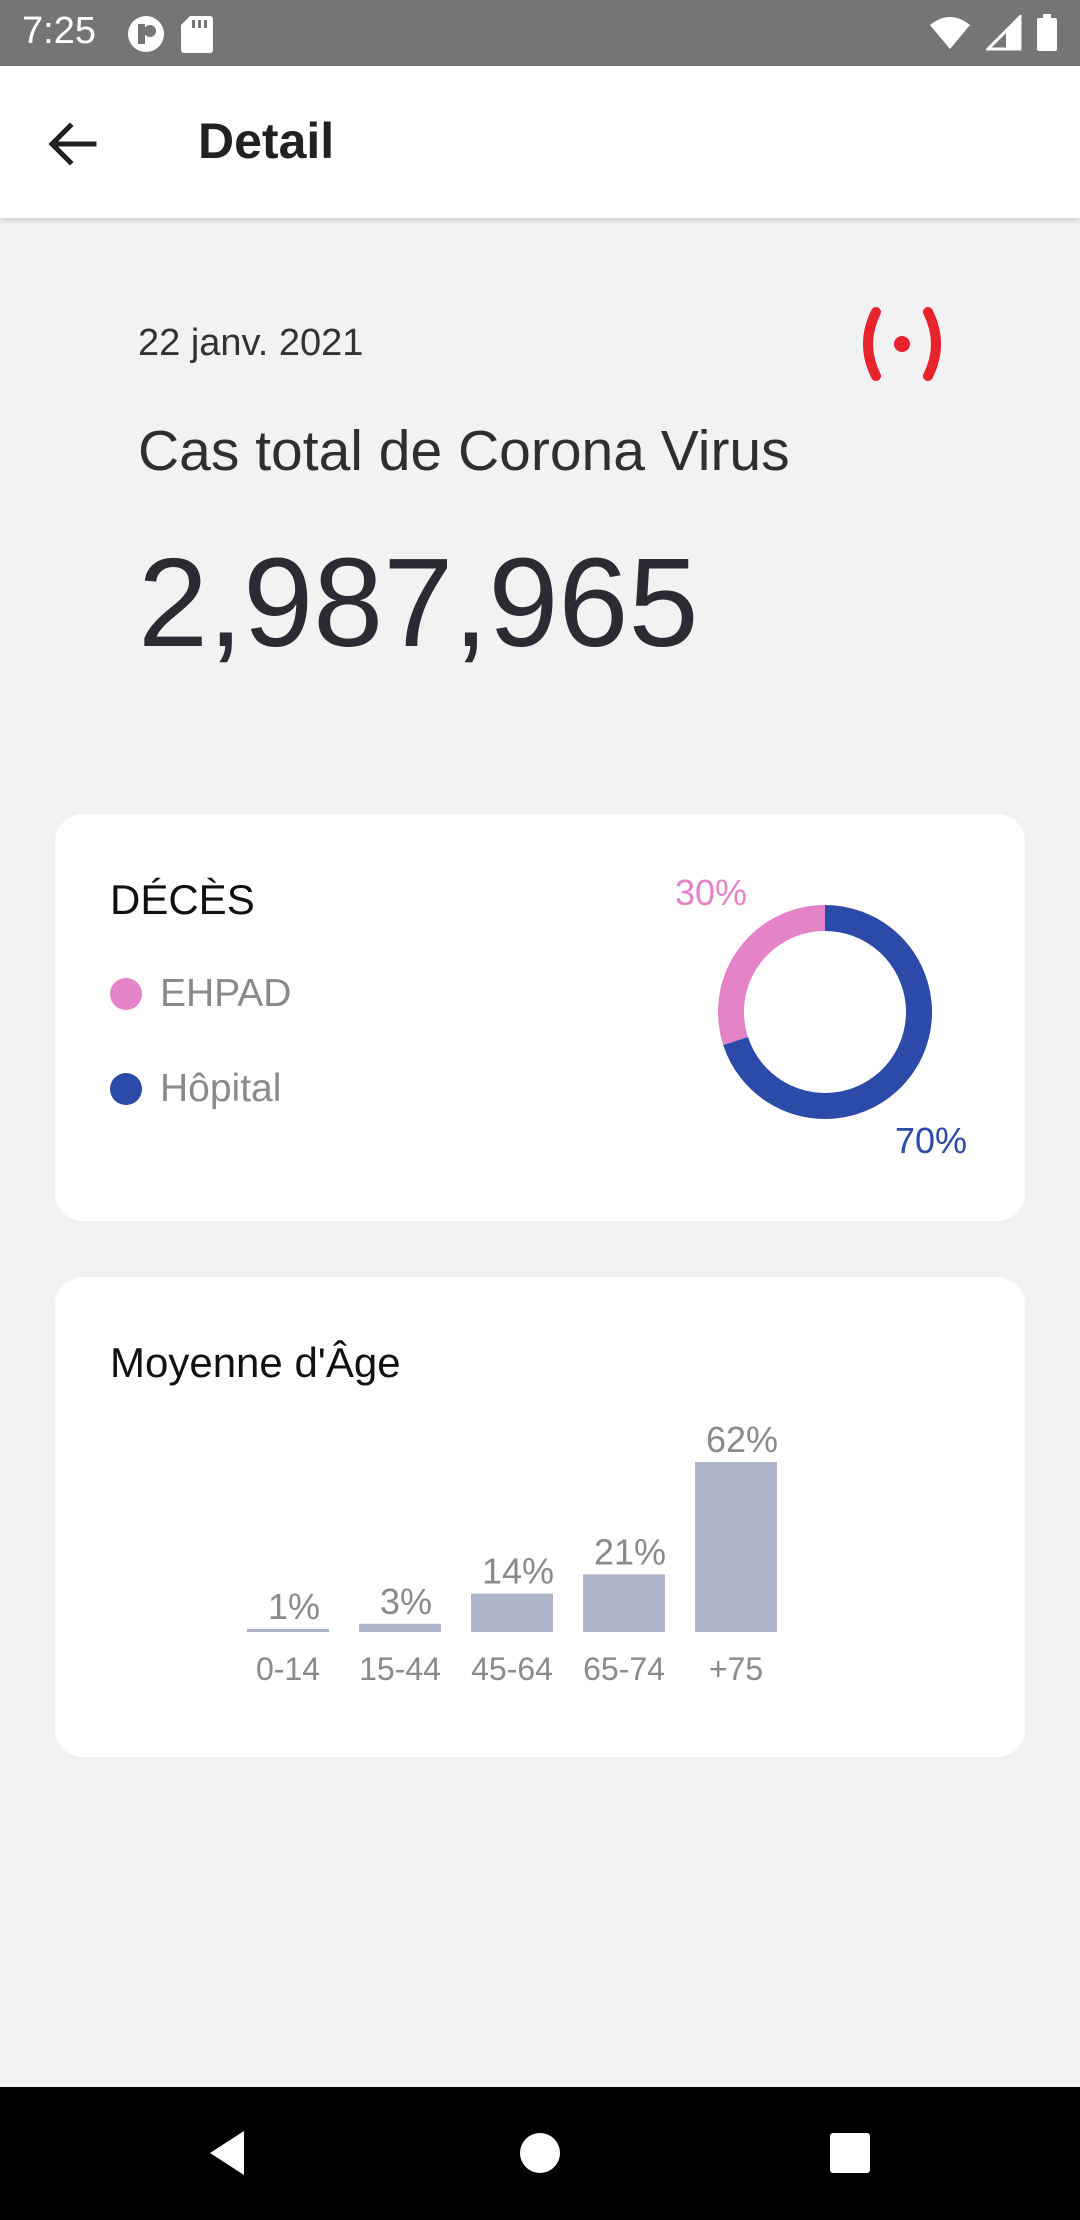 The height and width of the screenshot is (2220, 1080). What do you see at coordinates (931, 1140) in the screenshot?
I see `donut-label-hopital: 70%` at bounding box center [931, 1140].